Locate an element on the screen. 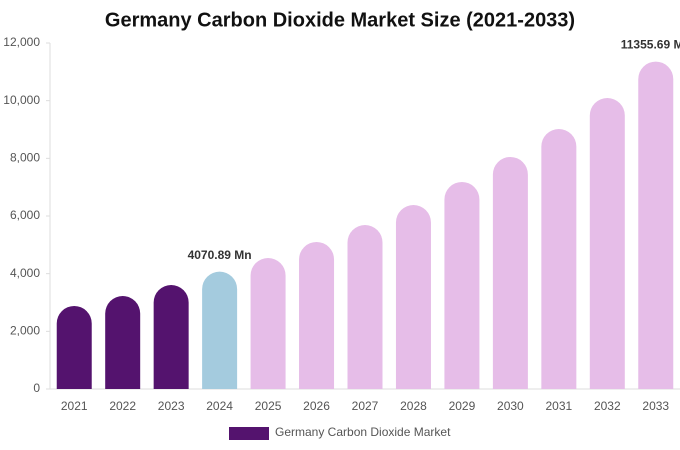 The width and height of the screenshot is (680, 450). data-label: 11355.69 Mn is located at coordinates (650, 45).